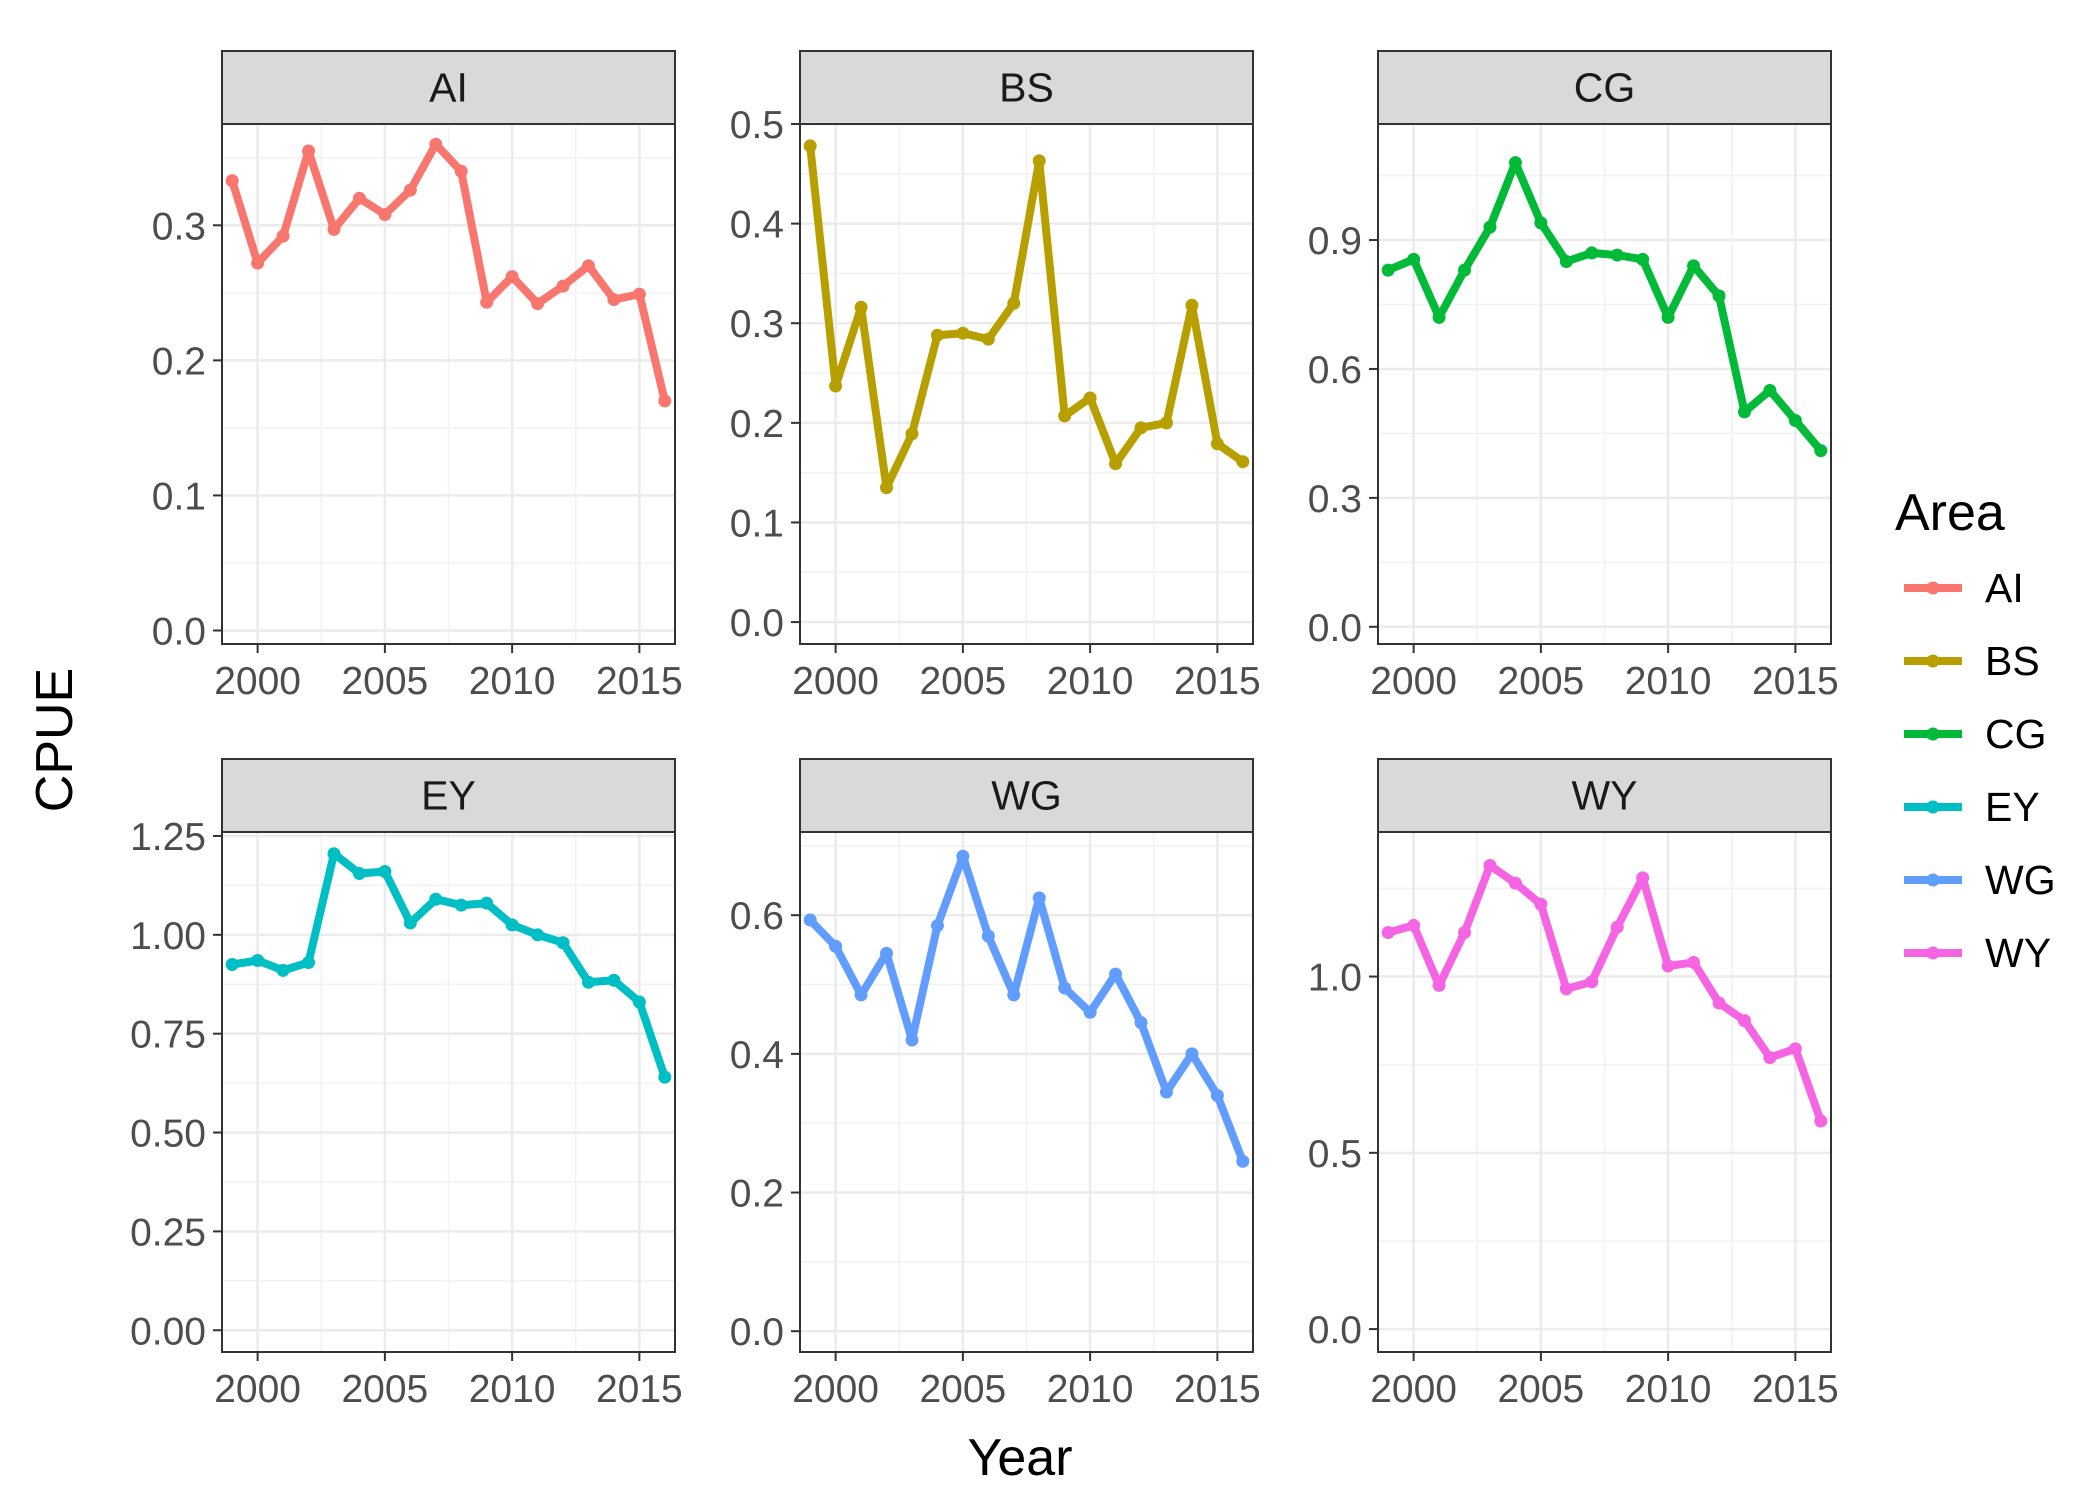  What do you see at coordinates (179, 361) in the screenshot?
I see `y-tick-label: 0.2` at bounding box center [179, 361].